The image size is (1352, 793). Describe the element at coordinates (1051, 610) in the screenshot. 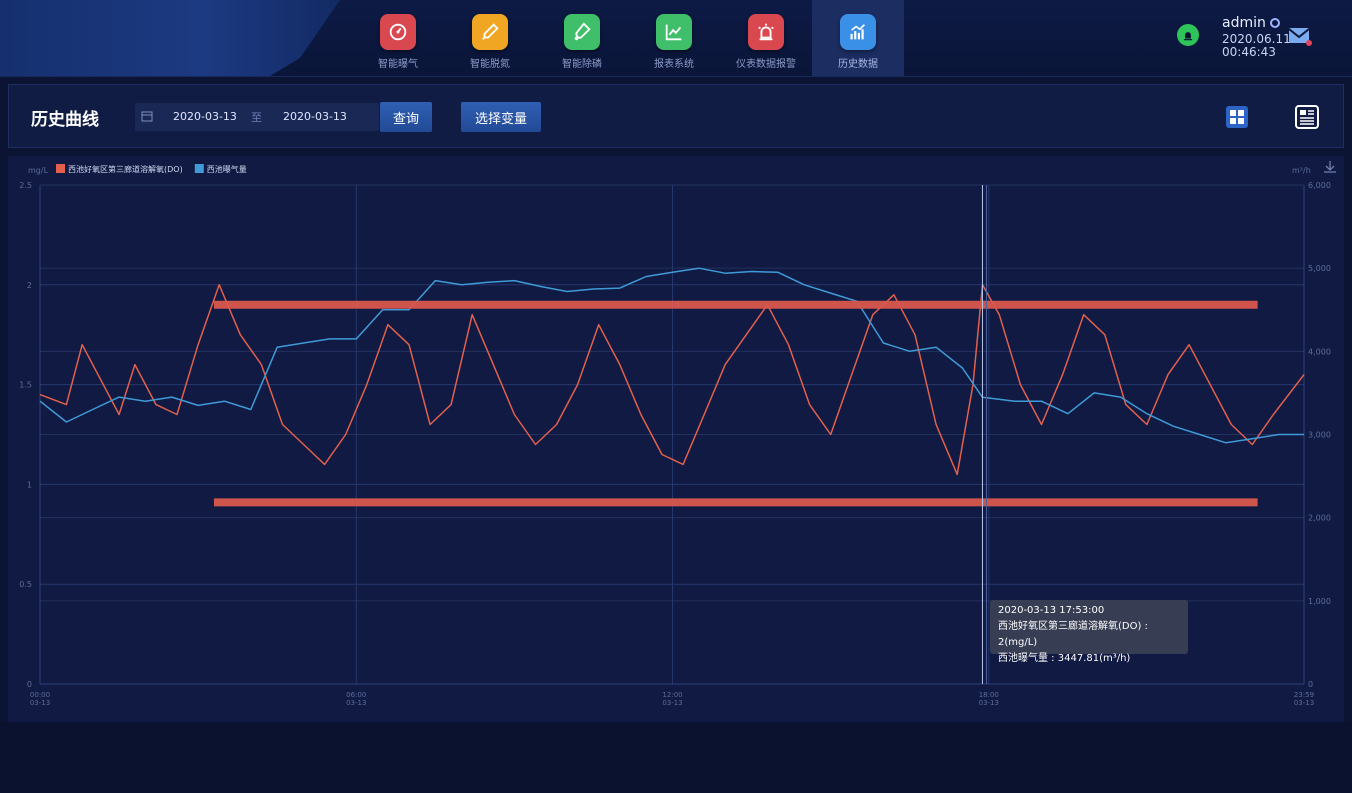

I see `tooltip-time: 2020-03-13 17:53:00` at that location.